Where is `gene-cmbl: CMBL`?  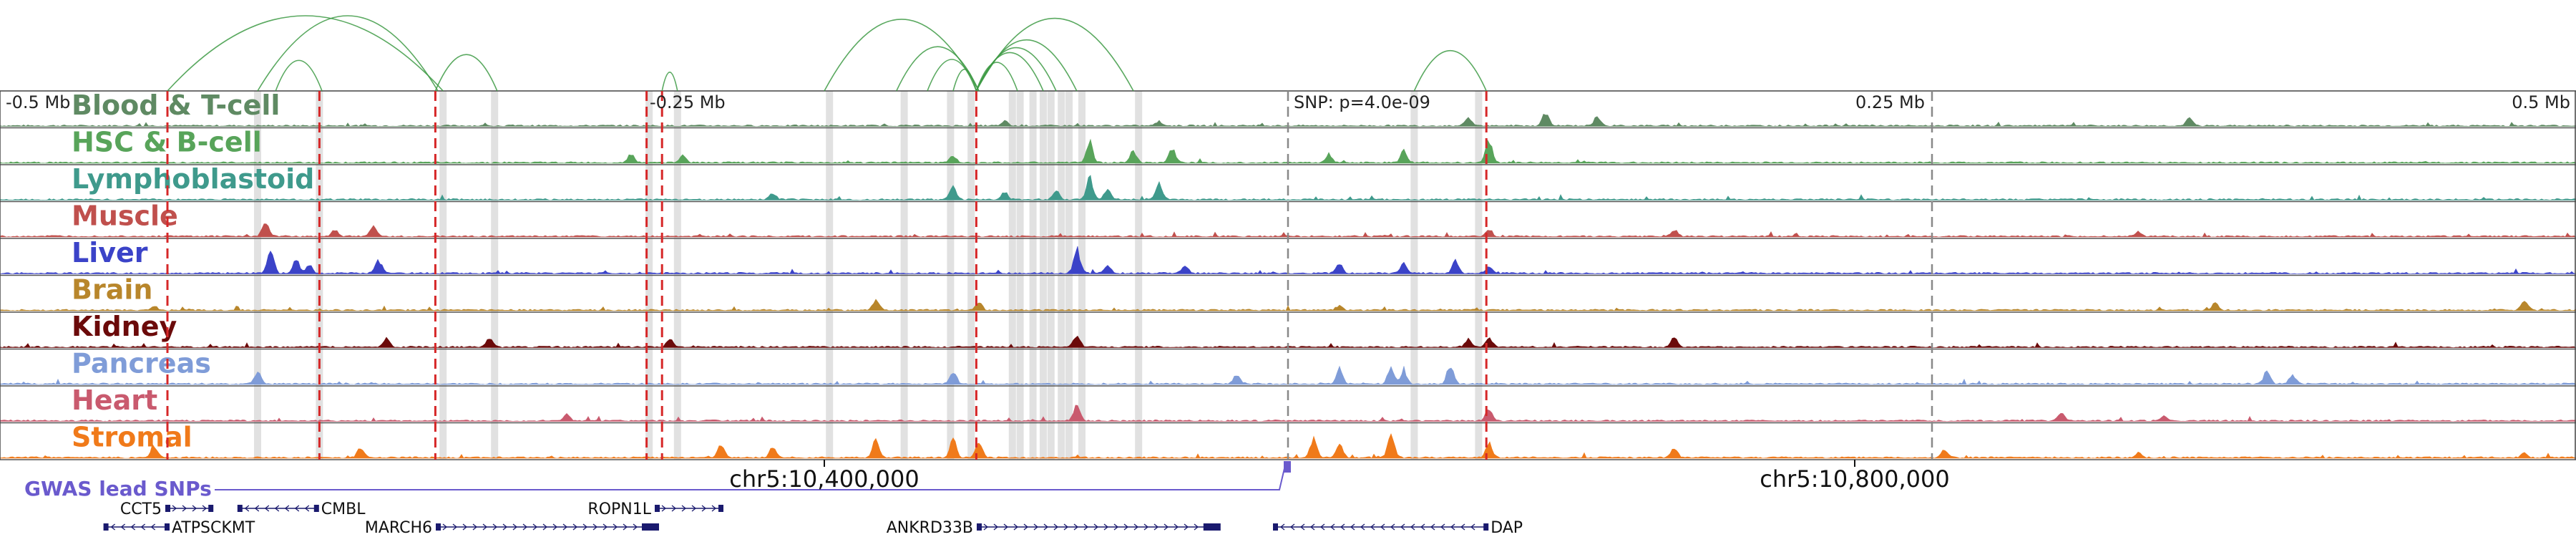 gene-cmbl: CMBL is located at coordinates (301, 509).